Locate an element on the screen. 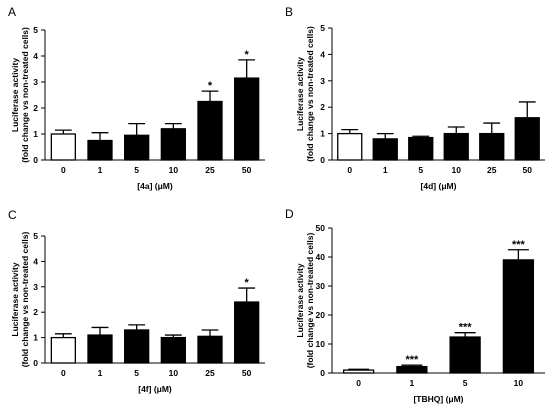 Image resolution: width=550 pixels, height=410 pixels. x-axis-label: [4a] (μM) is located at coordinates (155, 186).